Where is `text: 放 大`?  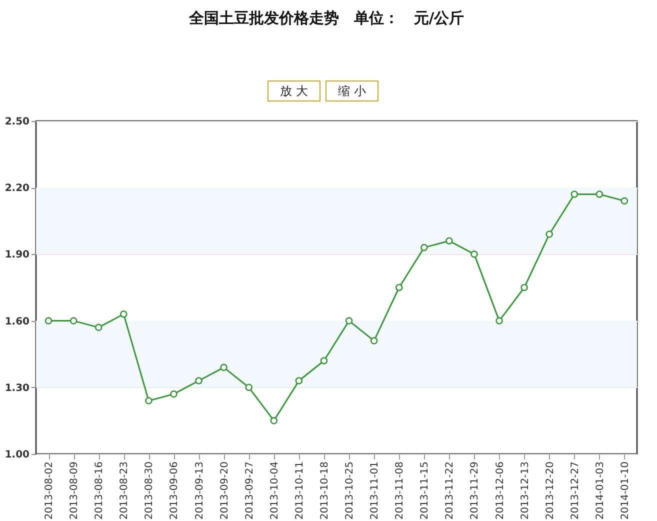 text: 放 大 is located at coordinates (294, 91).